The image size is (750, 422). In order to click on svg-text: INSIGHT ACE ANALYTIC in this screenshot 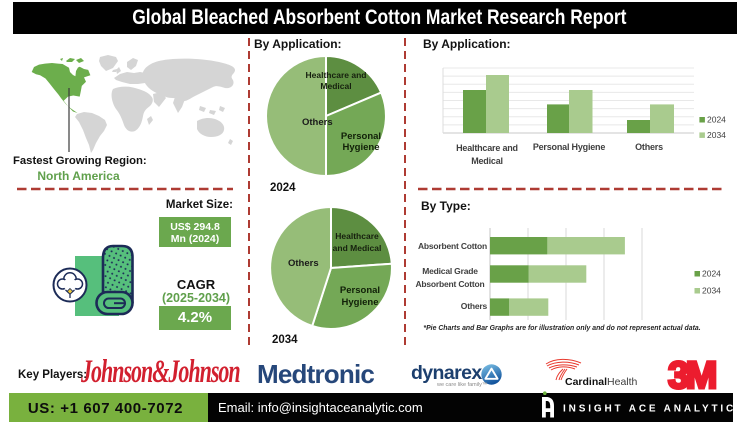, I will do `click(649, 409)`.